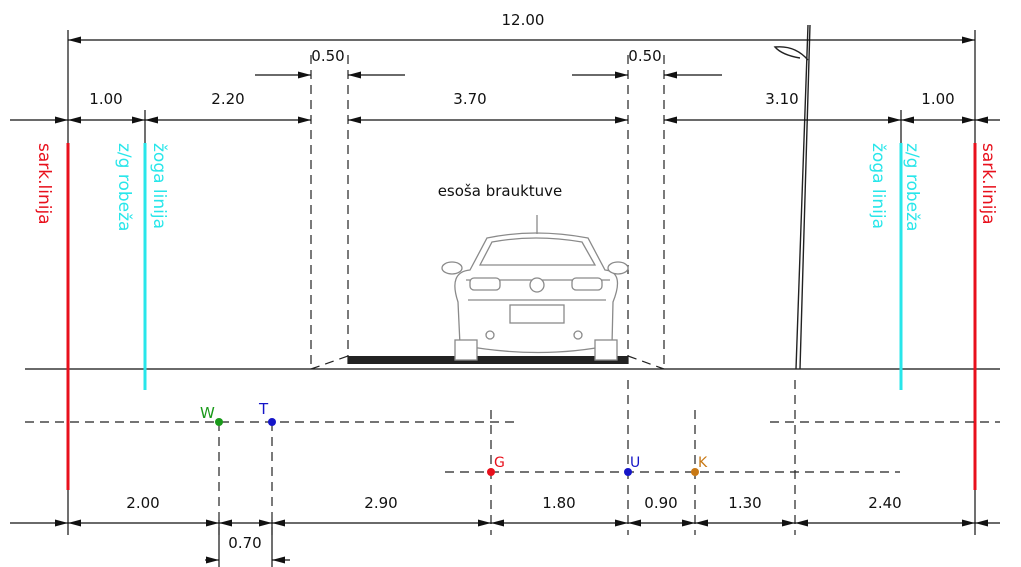 The width and height of the screenshot is (1021, 567). I want to click on car, so click(535, 288).